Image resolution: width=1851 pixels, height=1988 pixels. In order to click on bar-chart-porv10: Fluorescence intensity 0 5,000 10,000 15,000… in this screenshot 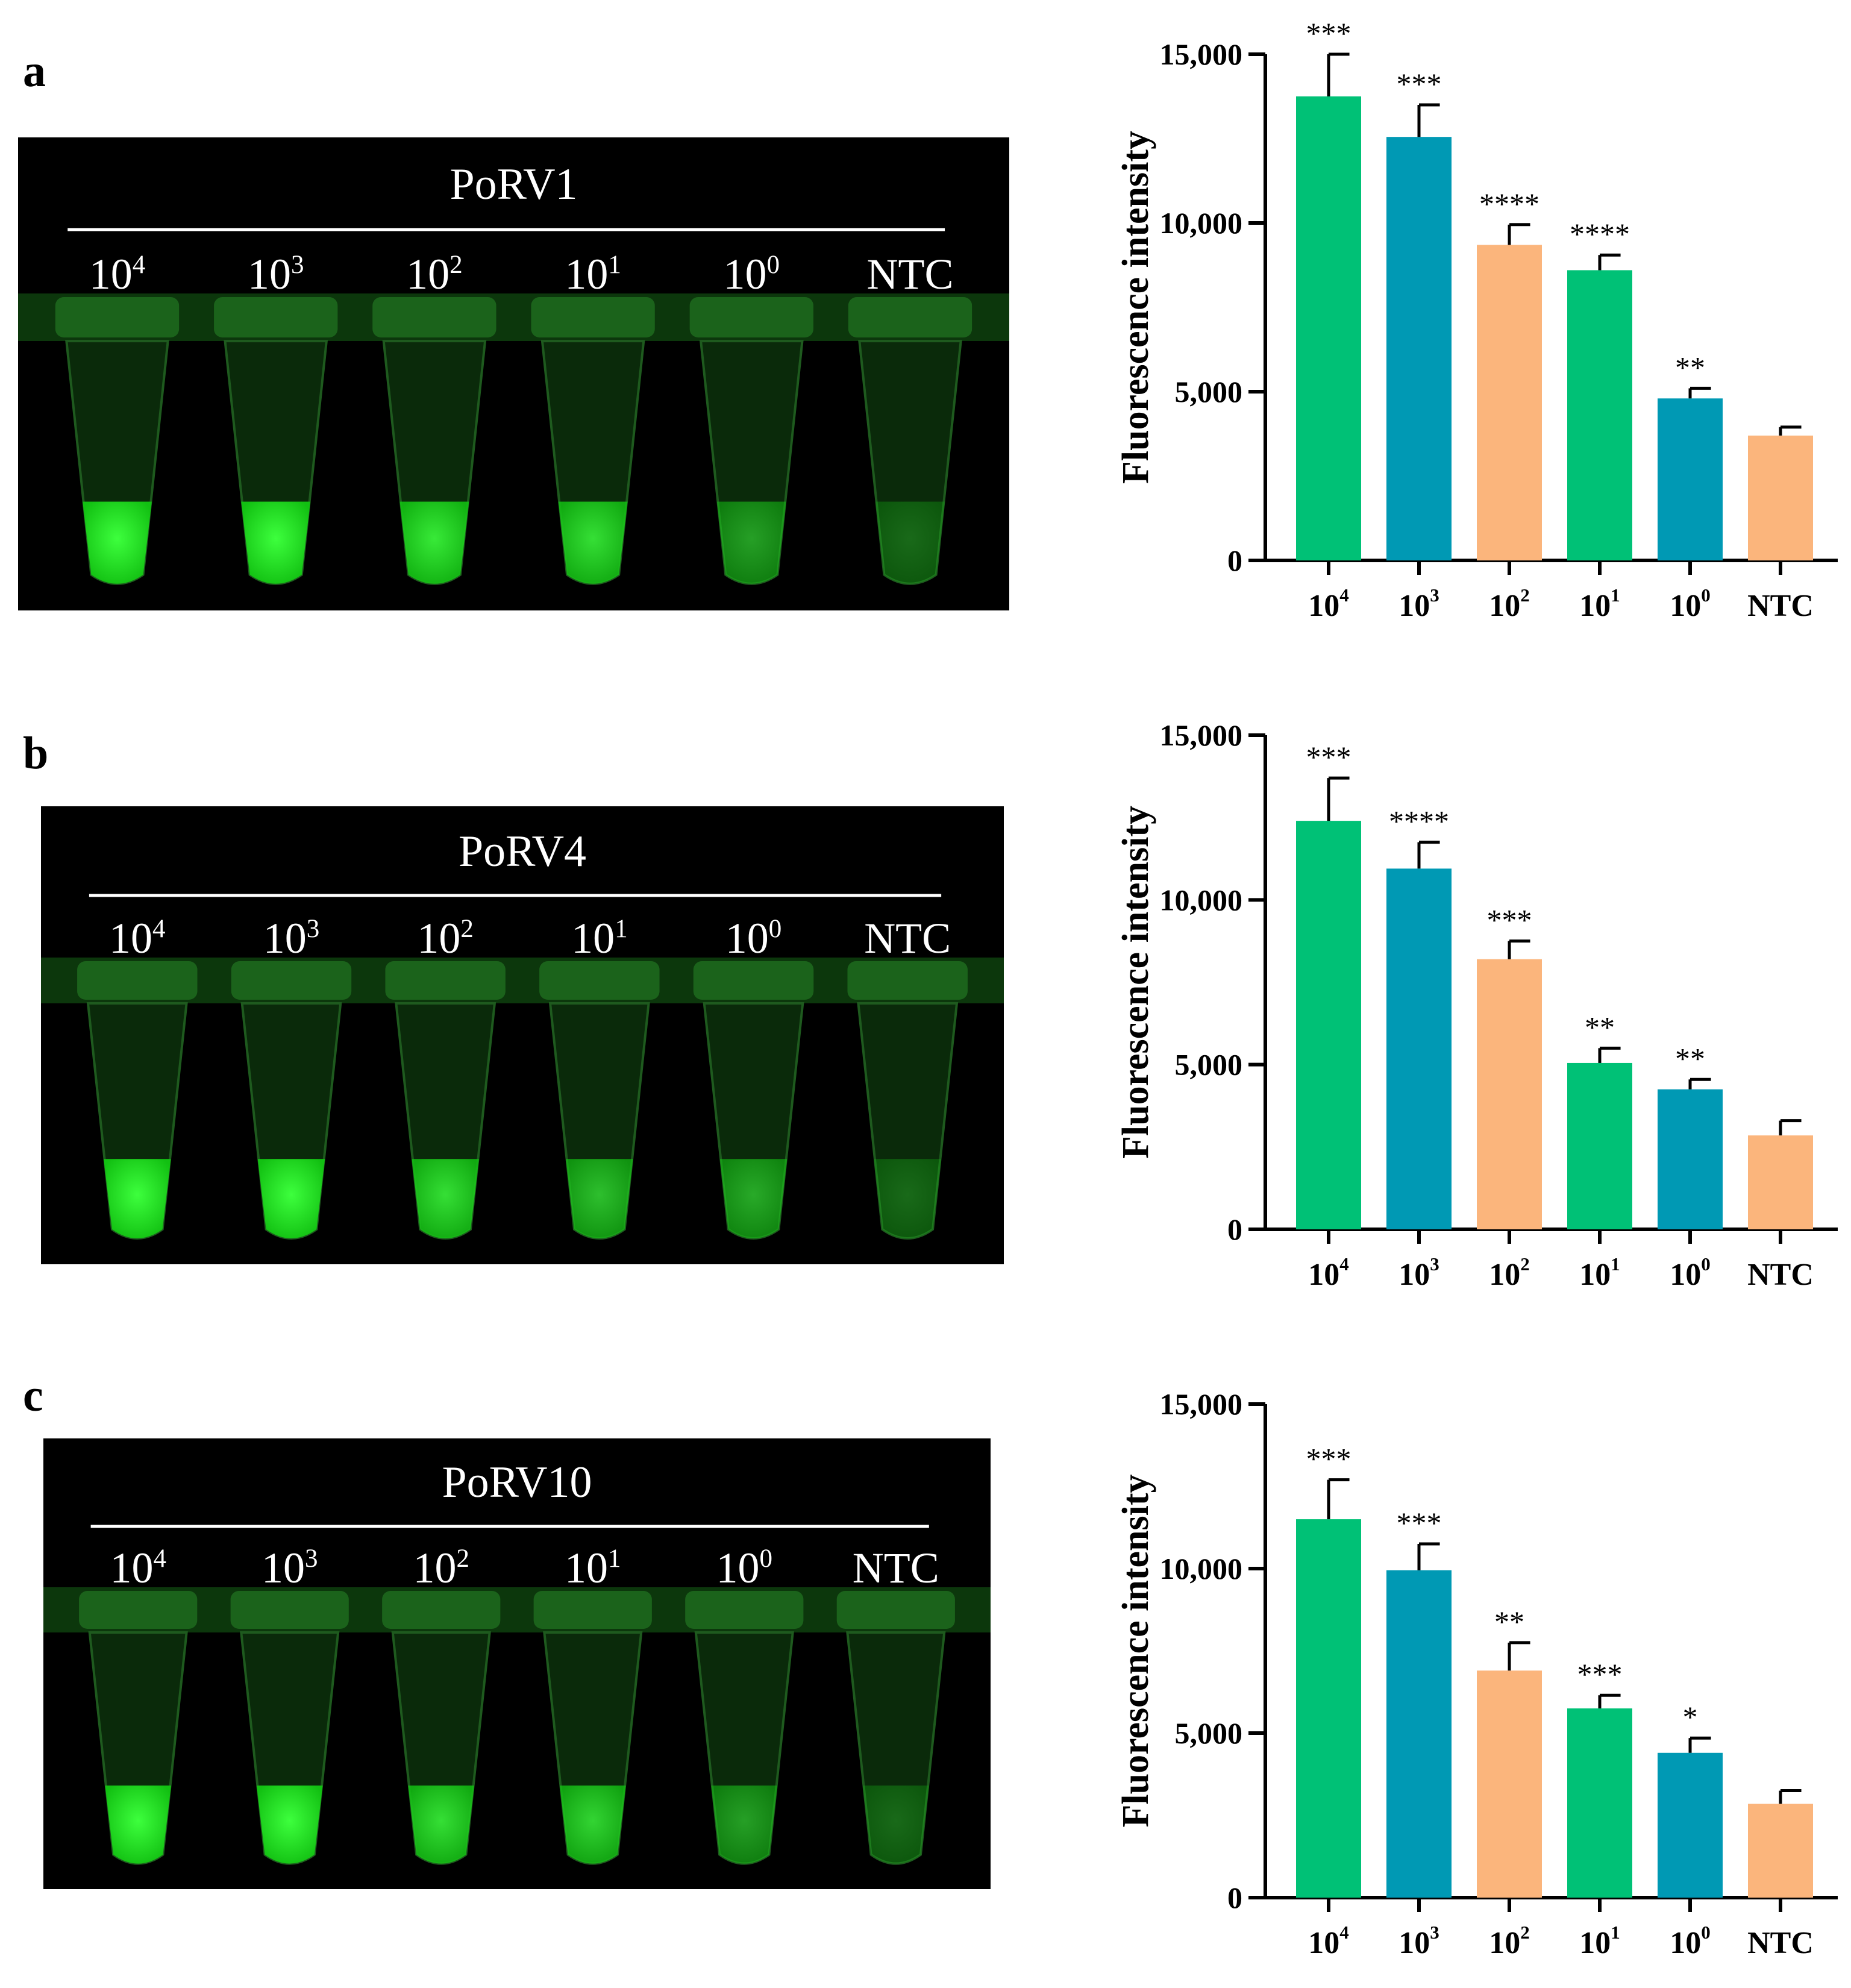, I will do `click(1476, 1673)`.